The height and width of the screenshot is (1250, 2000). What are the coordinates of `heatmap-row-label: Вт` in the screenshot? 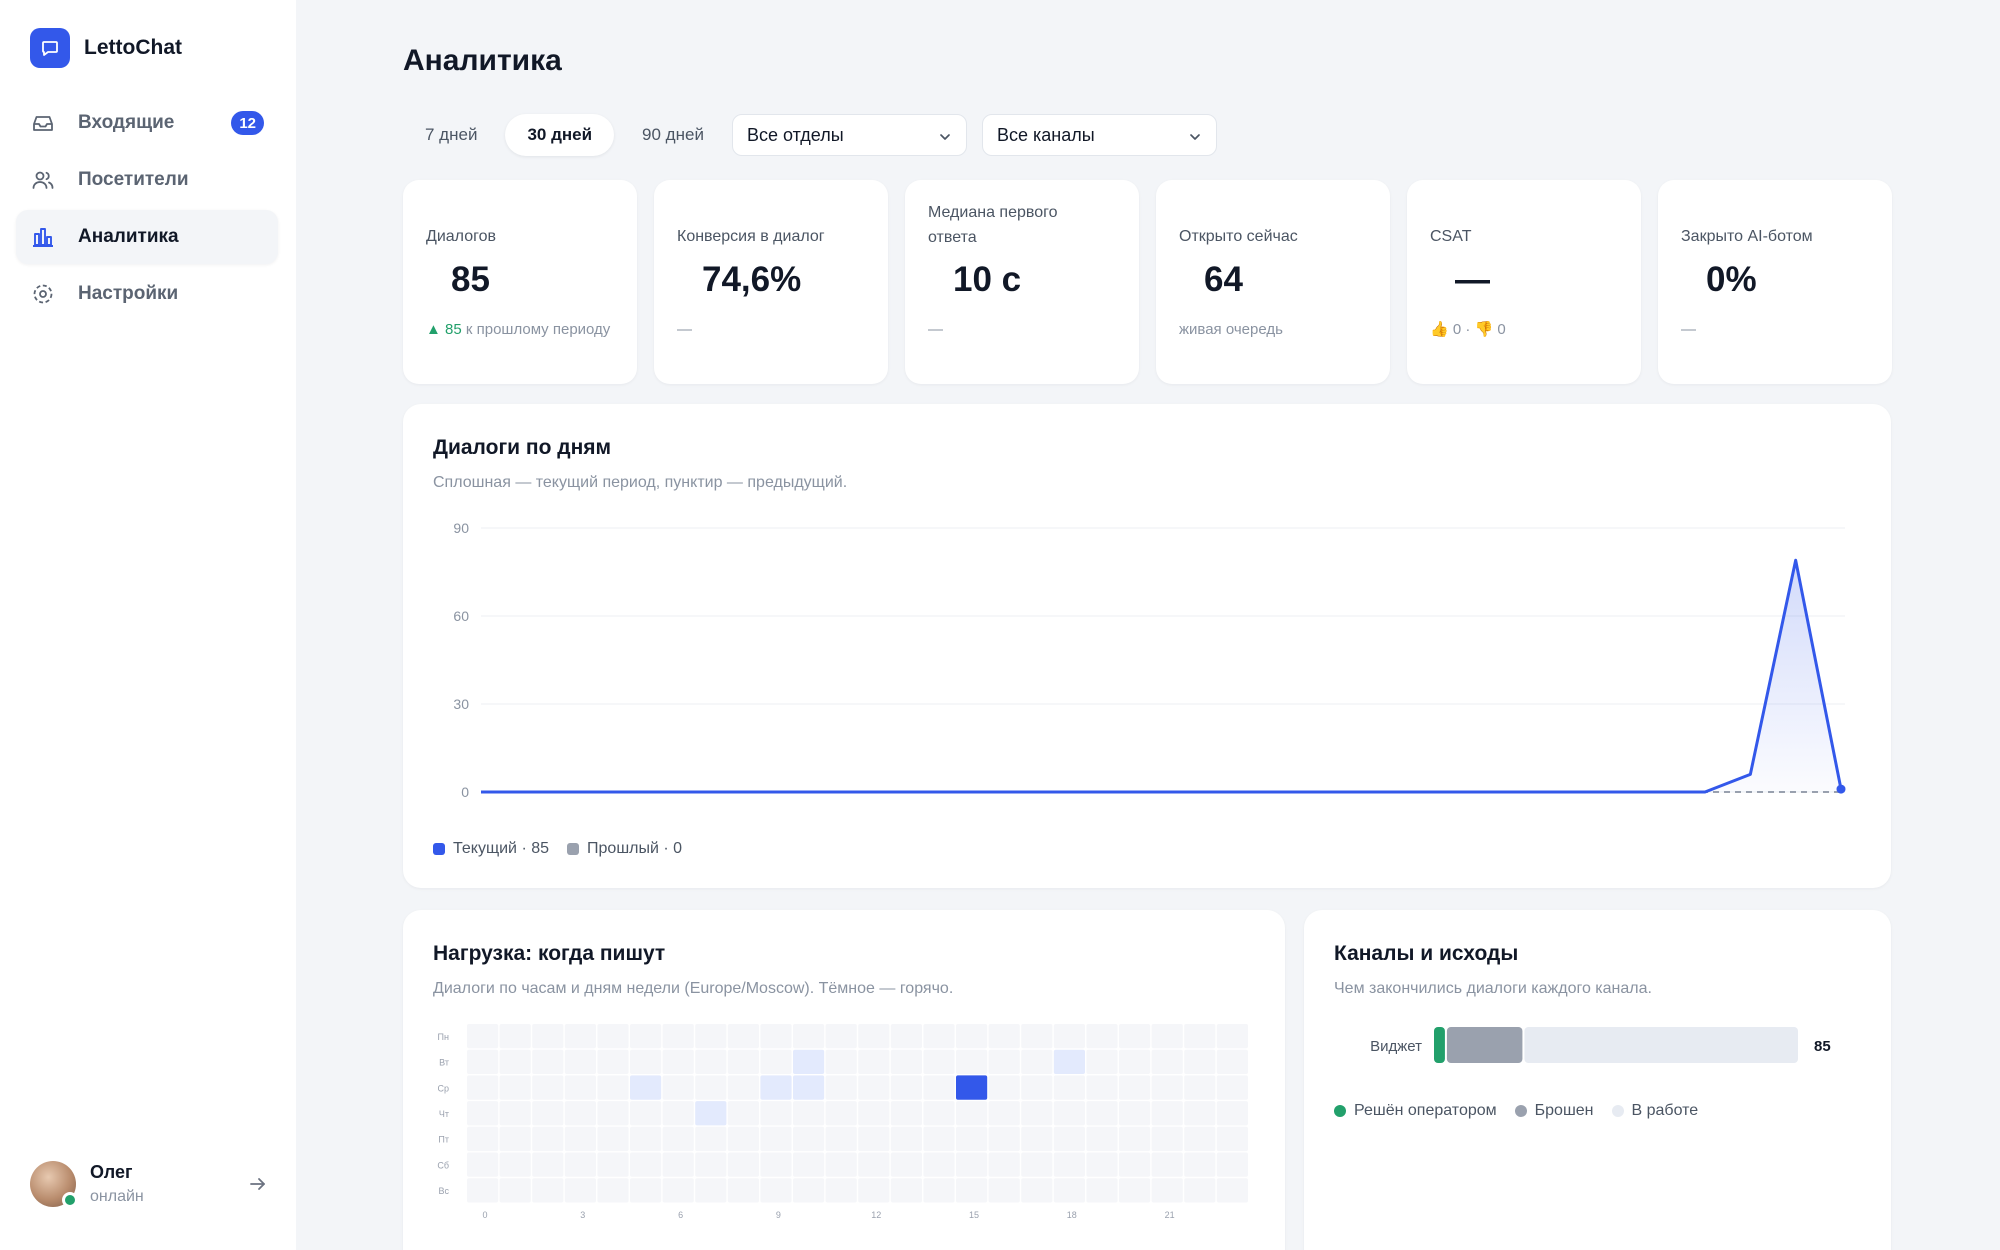 It's located at (444, 1063).